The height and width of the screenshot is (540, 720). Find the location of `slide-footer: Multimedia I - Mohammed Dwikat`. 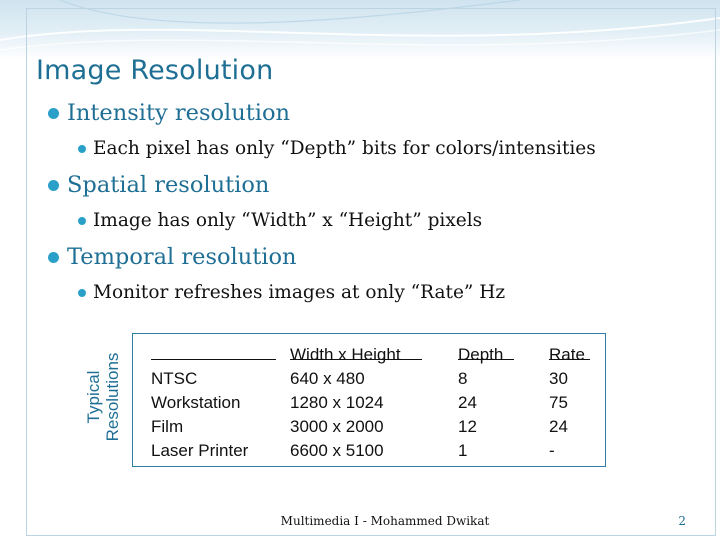

slide-footer: Multimedia I - Mohammed Dwikat is located at coordinates (385, 521).